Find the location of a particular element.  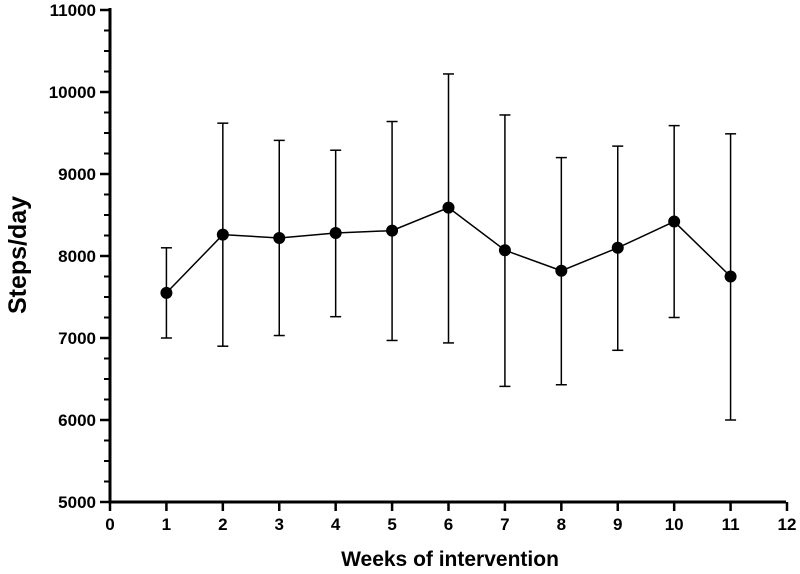

x-tick-label: 12 is located at coordinates (787, 524).